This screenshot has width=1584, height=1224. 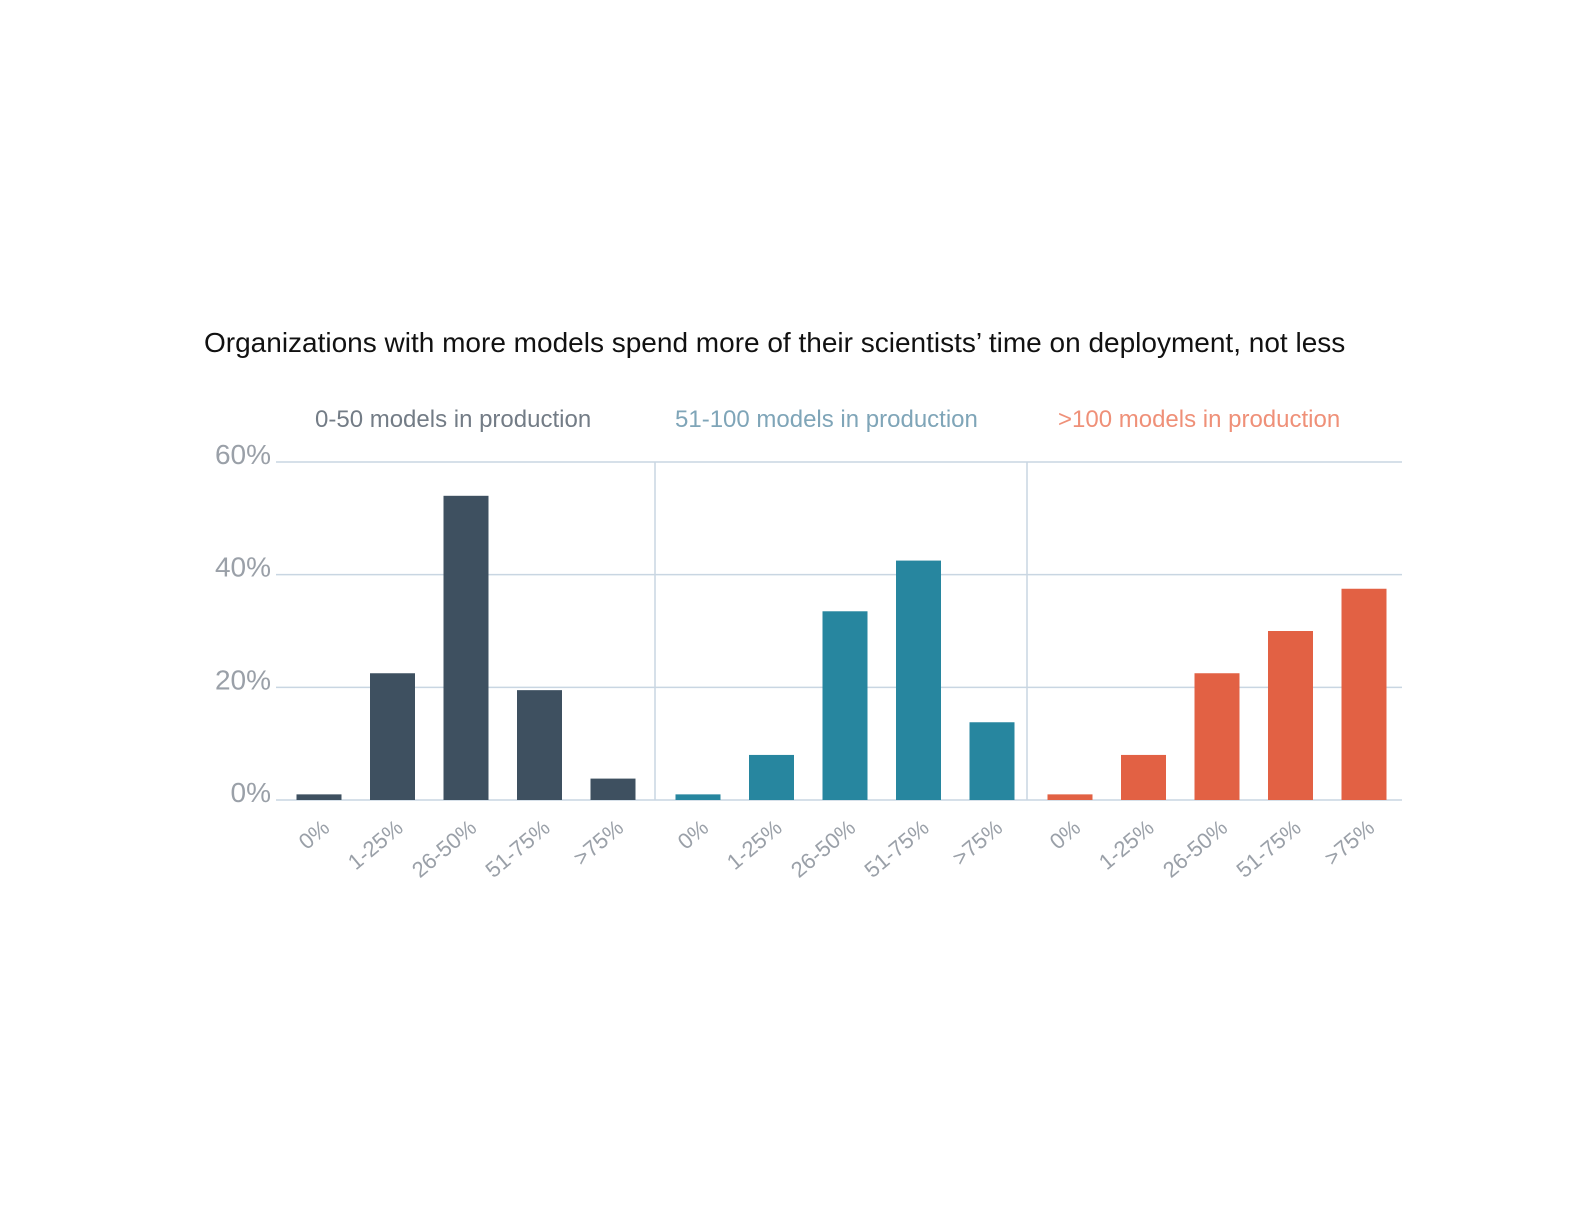 What do you see at coordinates (243, 567) in the screenshot?
I see `y-tick-label: 40%` at bounding box center [243, 567].